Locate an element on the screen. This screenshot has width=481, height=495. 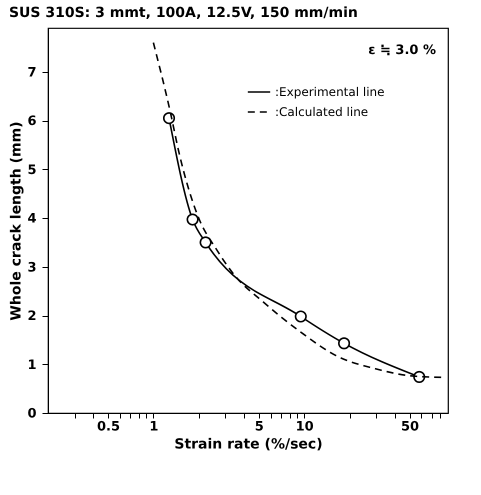
y-tick-label: 1 is located at coordinates (31, 365).